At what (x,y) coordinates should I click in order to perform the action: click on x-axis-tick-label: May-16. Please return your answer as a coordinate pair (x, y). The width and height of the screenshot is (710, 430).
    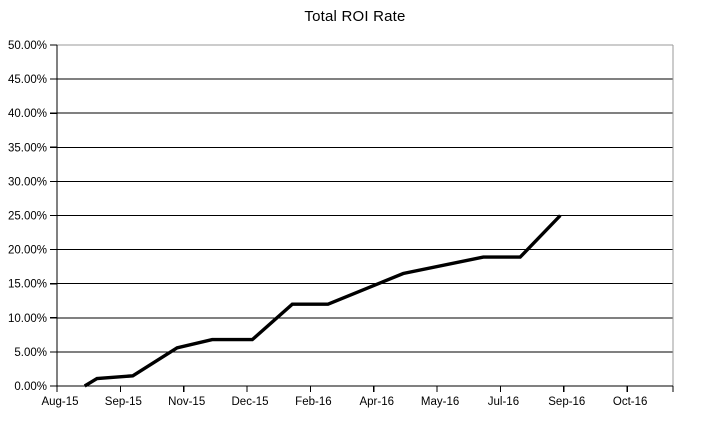
    Looking at the image, I should click on (440, 402).